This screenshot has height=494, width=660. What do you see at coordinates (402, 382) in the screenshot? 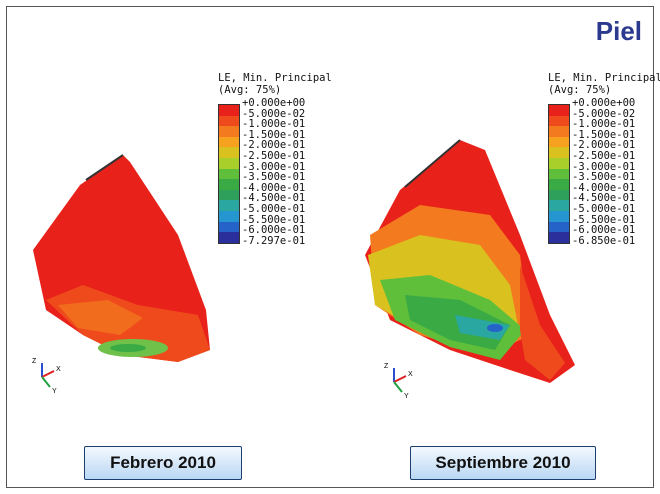
I see `axes-triad-right: Z X Y` at bounding box center [402, 382].